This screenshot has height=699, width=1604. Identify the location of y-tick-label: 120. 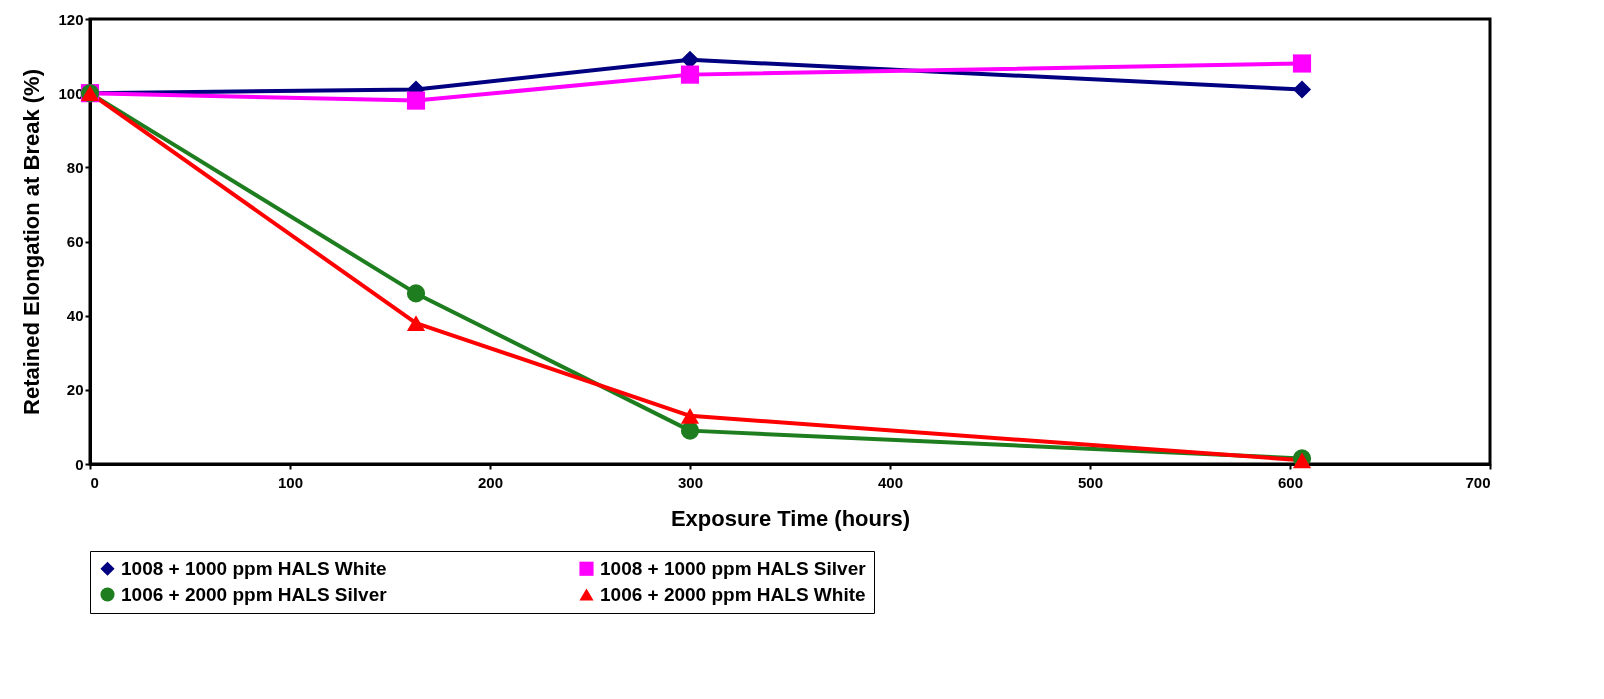
(71, 19).